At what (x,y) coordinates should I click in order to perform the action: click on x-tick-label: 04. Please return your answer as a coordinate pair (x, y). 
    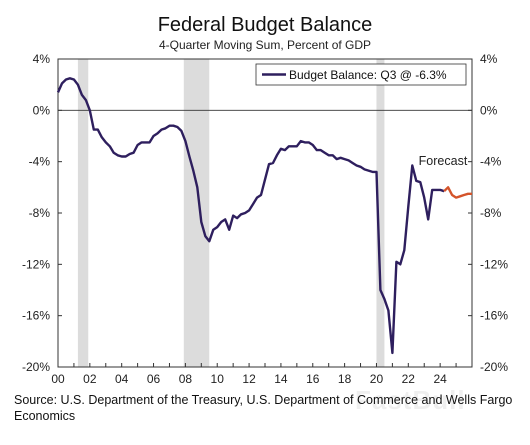
    Looking at the image, I should click on (122, 379).